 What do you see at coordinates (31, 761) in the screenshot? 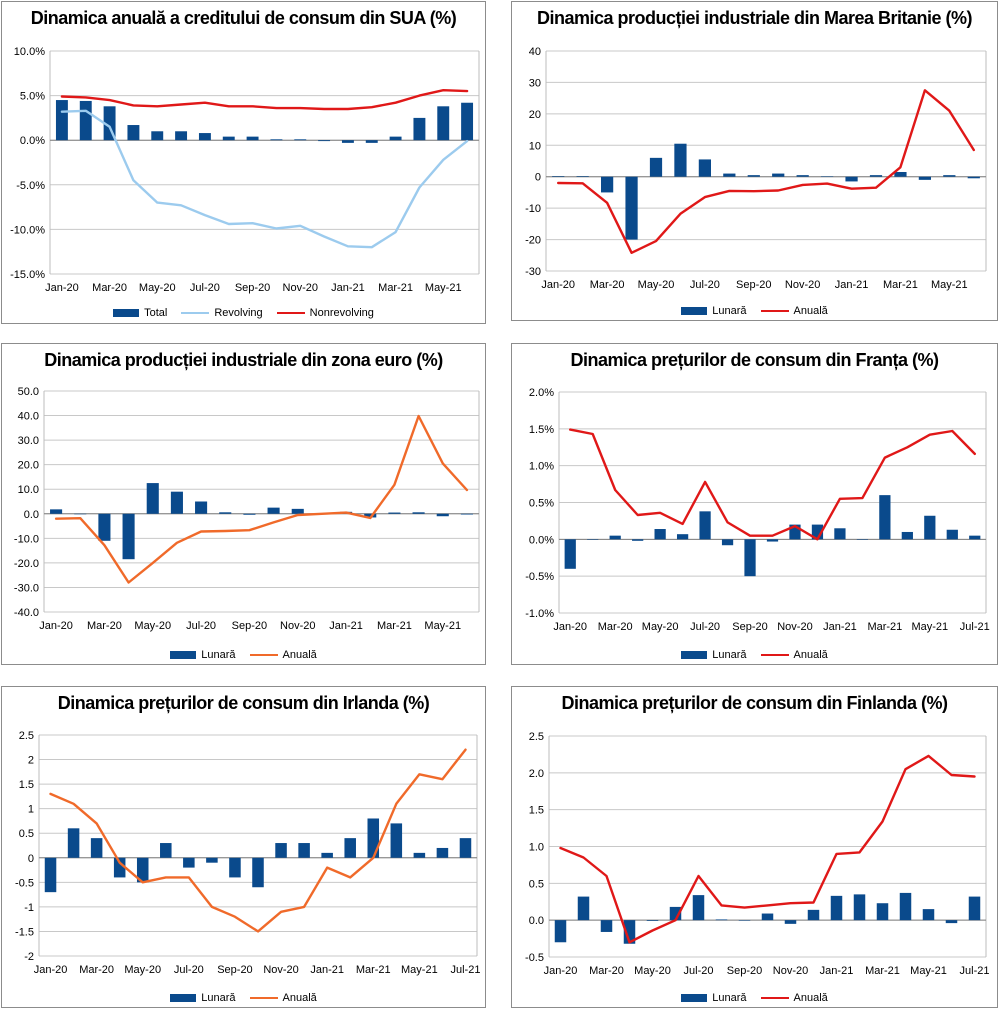
I see `y-tick-label: 2` at bounding box center [31, 761].